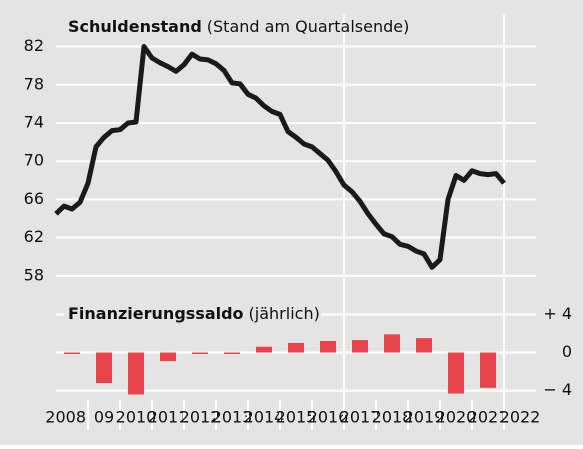 This screenshot has height=449, width=583. I want to click on y-tick-label: 78, so click(34, 83).